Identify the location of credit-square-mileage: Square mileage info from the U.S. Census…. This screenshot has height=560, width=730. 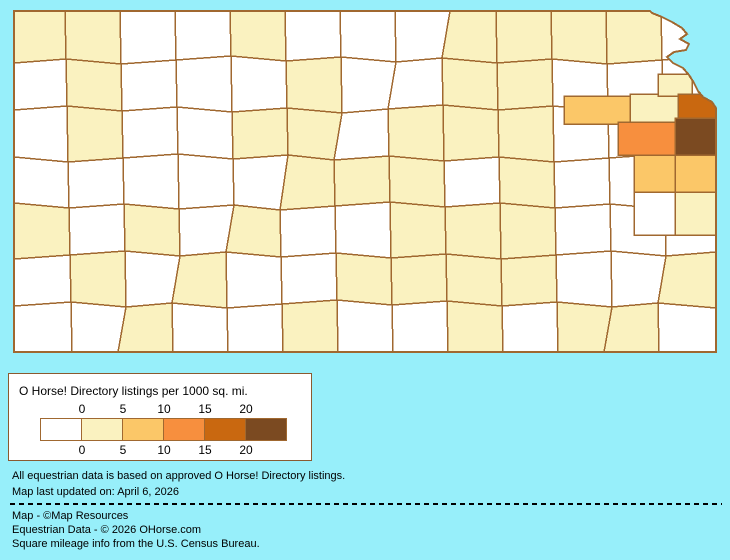
(136, 544).